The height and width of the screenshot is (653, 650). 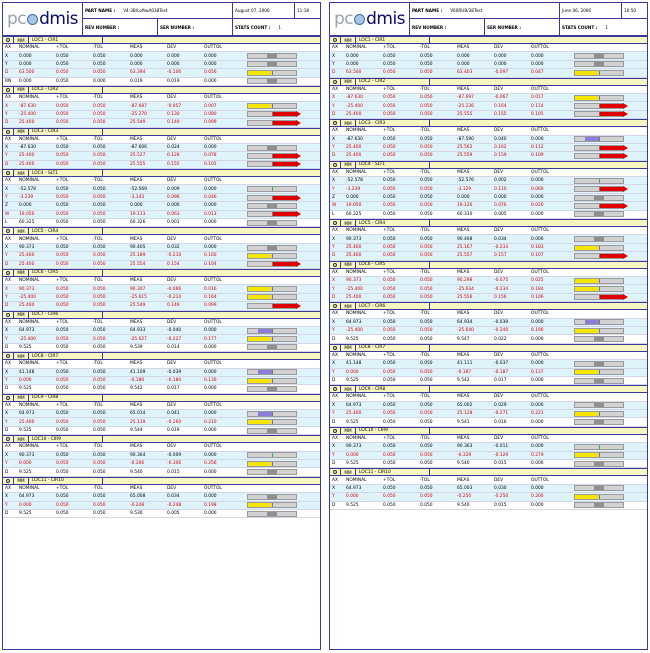 What do you see at coordinates (488, 447) in the screenshot?
I see `measurement-row: X 90.373 0.050 0.050 90.363 -0.011 0.000` at bounding box center [488, 447].